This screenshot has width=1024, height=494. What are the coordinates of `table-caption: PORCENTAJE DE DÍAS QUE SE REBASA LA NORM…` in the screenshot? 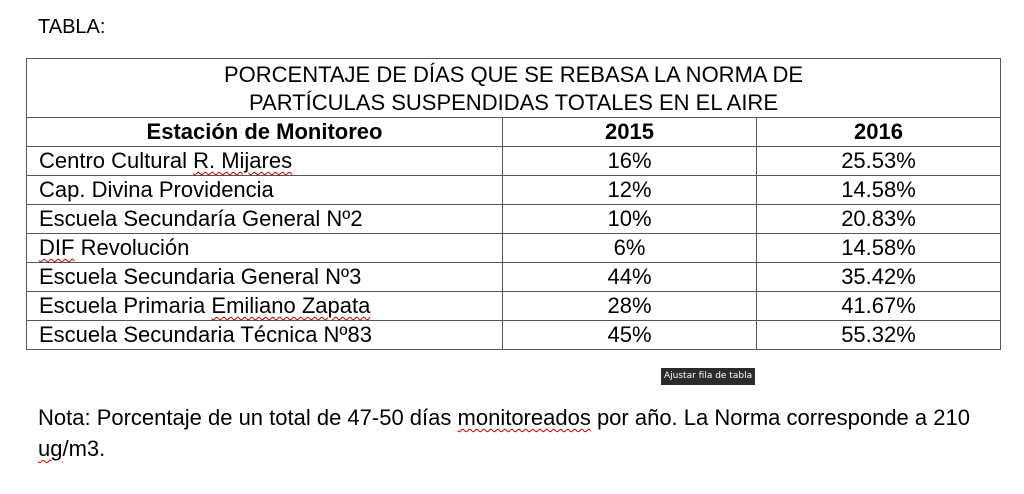 It's located at (513, 88).